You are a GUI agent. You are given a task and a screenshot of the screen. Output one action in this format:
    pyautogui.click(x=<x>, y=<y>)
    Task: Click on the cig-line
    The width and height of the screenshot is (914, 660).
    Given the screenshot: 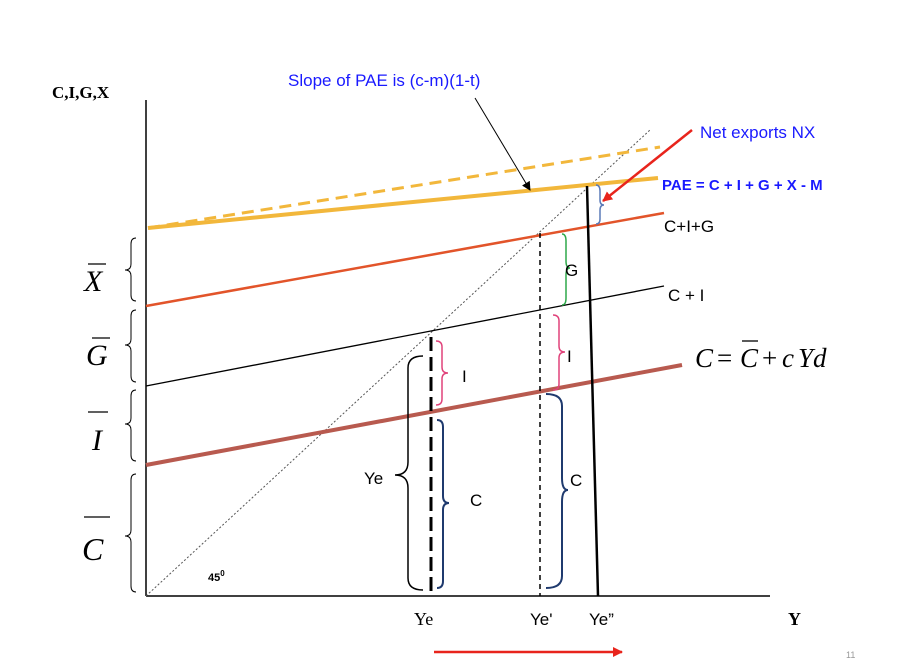 What is the action you would take?
    pyautogui.click(x=405, y=259)
    